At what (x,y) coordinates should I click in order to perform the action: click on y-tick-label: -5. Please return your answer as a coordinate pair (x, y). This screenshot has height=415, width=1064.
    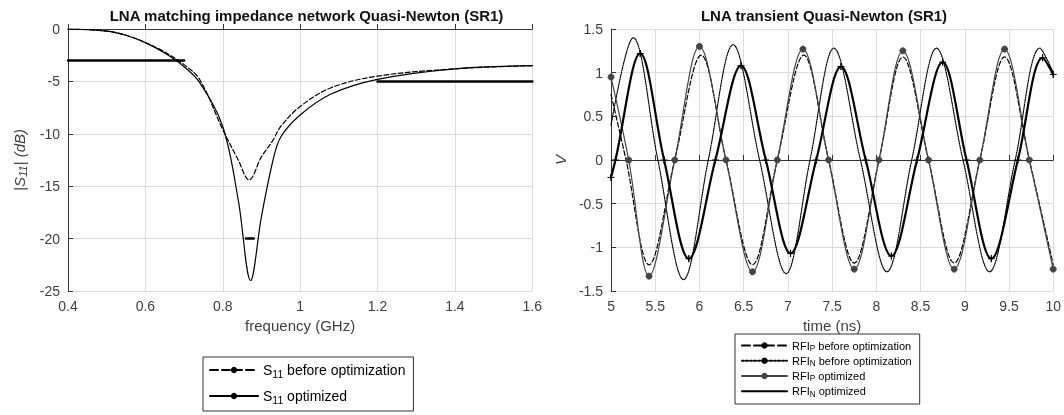
    Looking at the image, I should click on (54, 81).